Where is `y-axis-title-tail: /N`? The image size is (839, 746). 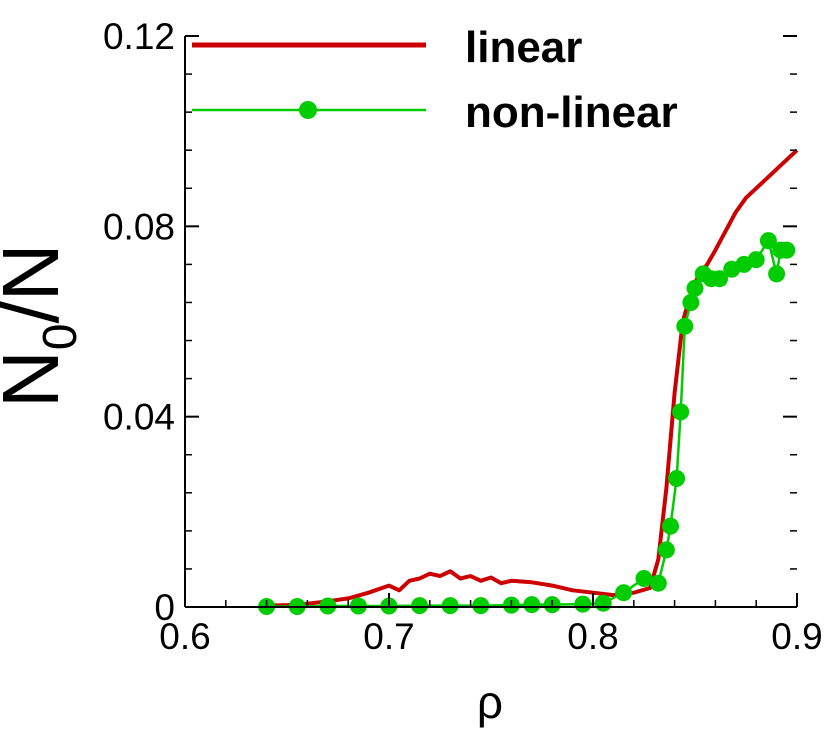 y-axis-title-tail: /N is located at coordinates (37, 284).